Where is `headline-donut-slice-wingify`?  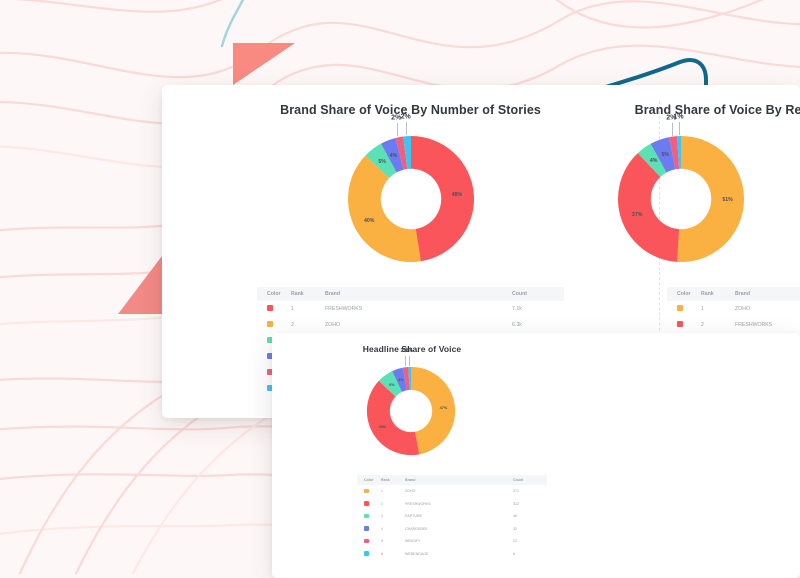
headline-donut-slice-wingify is located at coordinates (406, 378).